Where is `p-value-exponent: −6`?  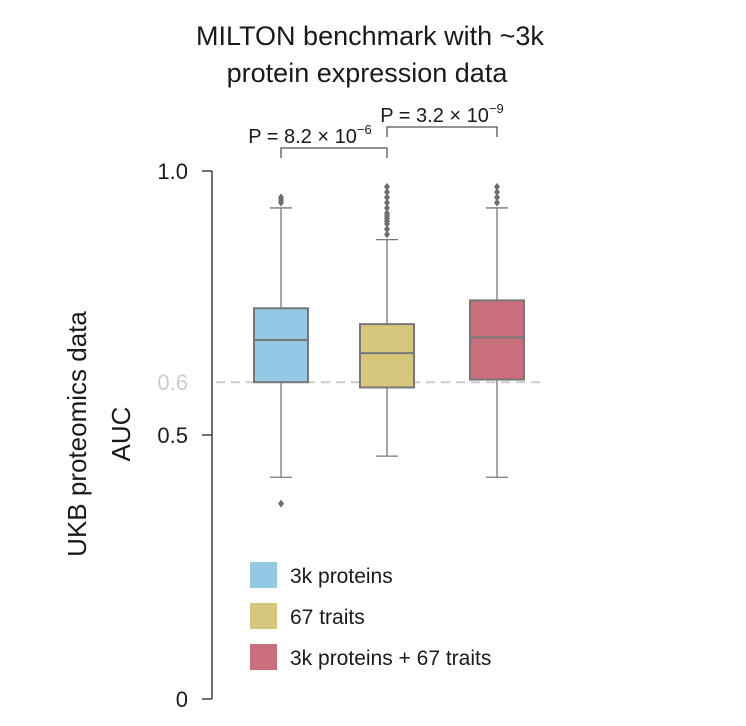 p-value-exponent: −6 is located at coordinates (364, 129).